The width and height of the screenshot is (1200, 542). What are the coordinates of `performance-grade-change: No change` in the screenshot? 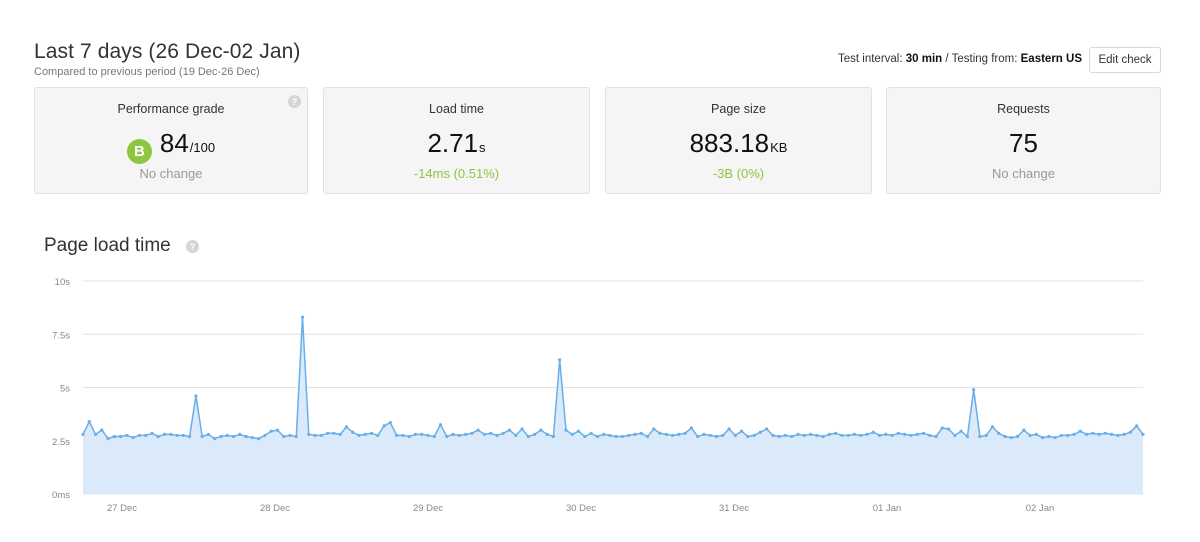 It's located at (171, 173).